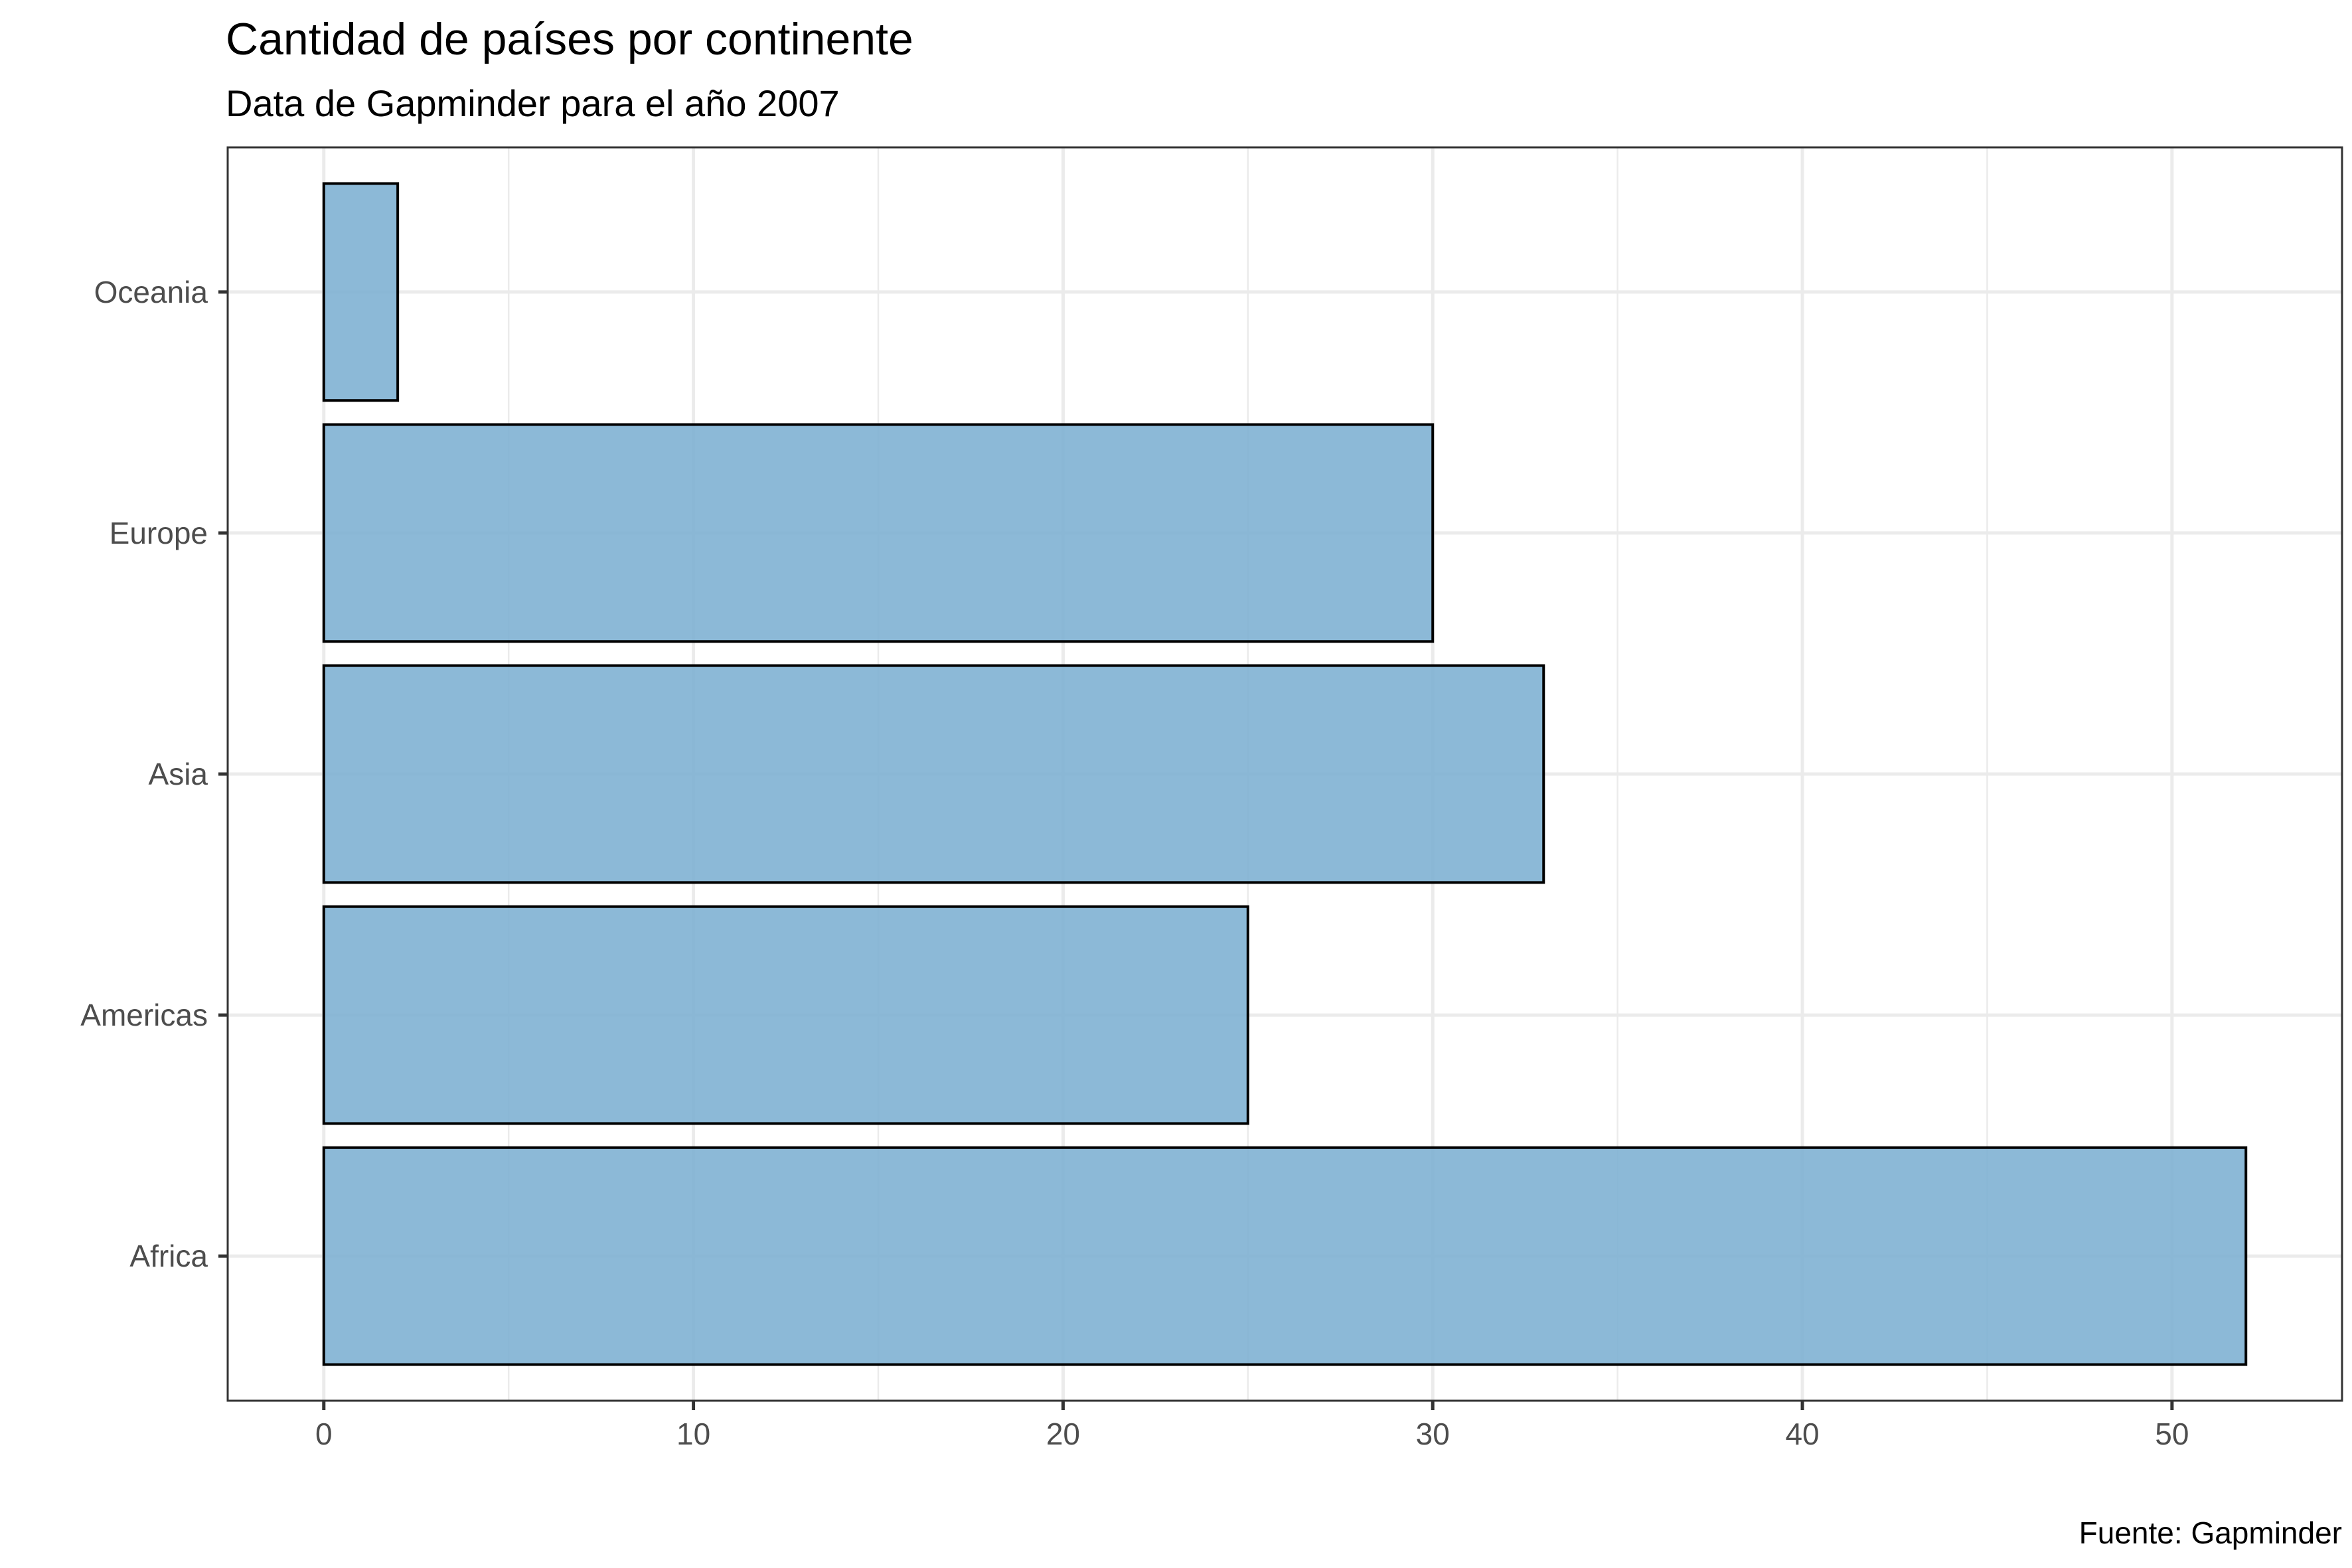  Describe the element at coordinates (169, 1256) in the screenshot. I see `y-tick-label-africa: Africa` at that location.